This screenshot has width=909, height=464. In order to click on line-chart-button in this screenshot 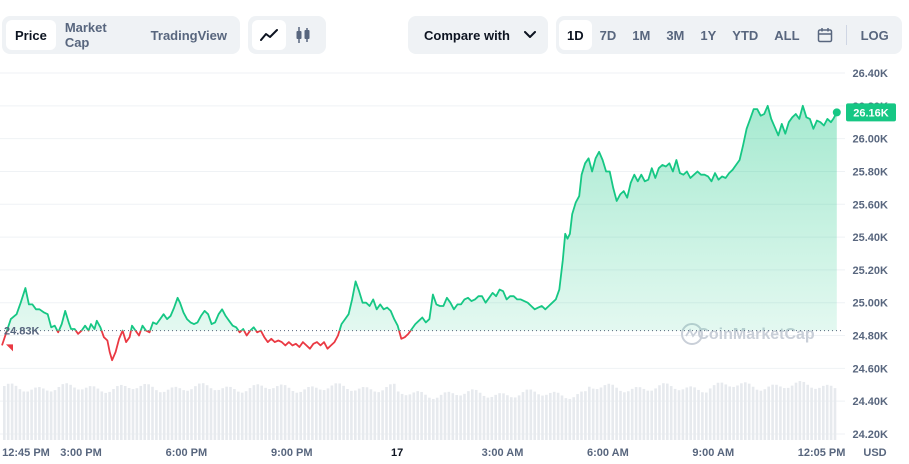, I will do `click(269, 35)`.